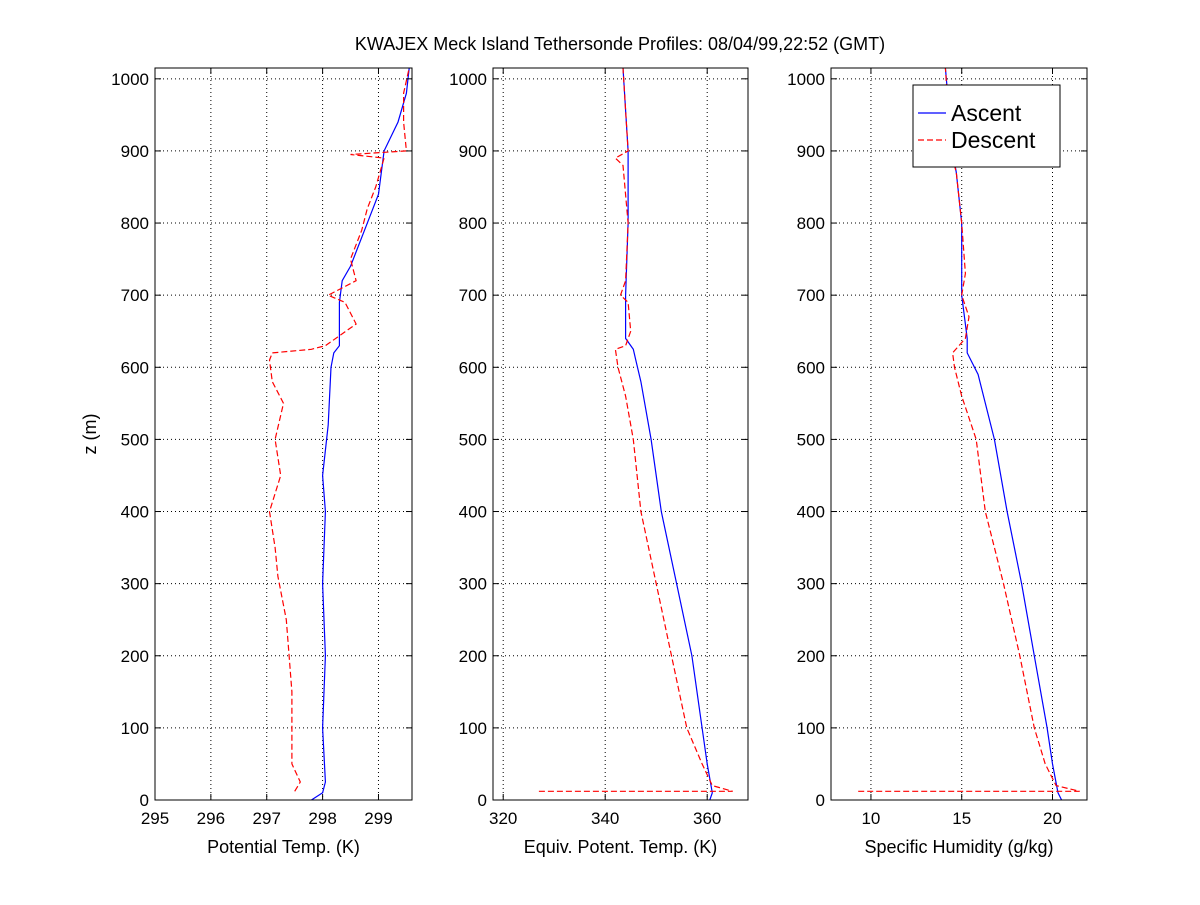  I want to click on x-tick-label: 299, so click(378, 818).